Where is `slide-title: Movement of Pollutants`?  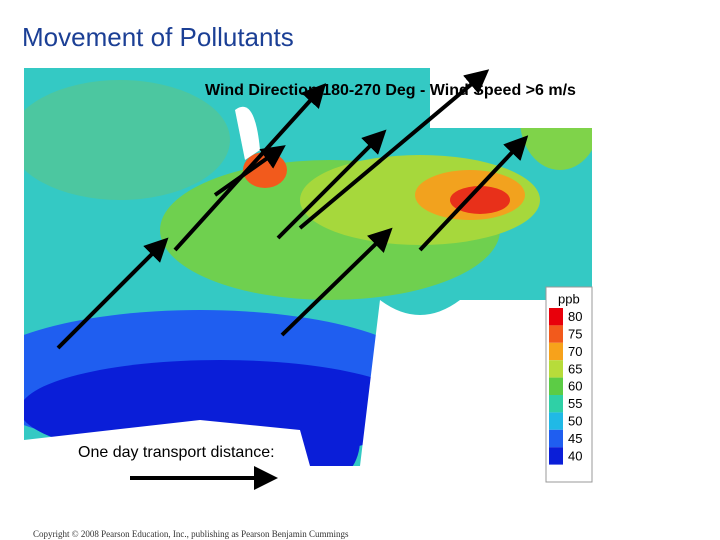 slide-title: Movement of Pollutants is located at coordinates (158, 37).